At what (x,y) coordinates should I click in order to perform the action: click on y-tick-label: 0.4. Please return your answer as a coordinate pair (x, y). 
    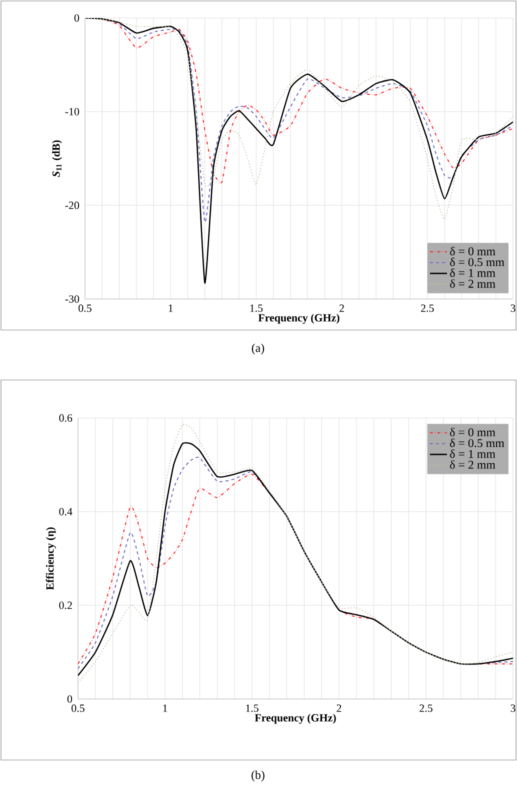
    Looking at the image, I should click on (65, 512).